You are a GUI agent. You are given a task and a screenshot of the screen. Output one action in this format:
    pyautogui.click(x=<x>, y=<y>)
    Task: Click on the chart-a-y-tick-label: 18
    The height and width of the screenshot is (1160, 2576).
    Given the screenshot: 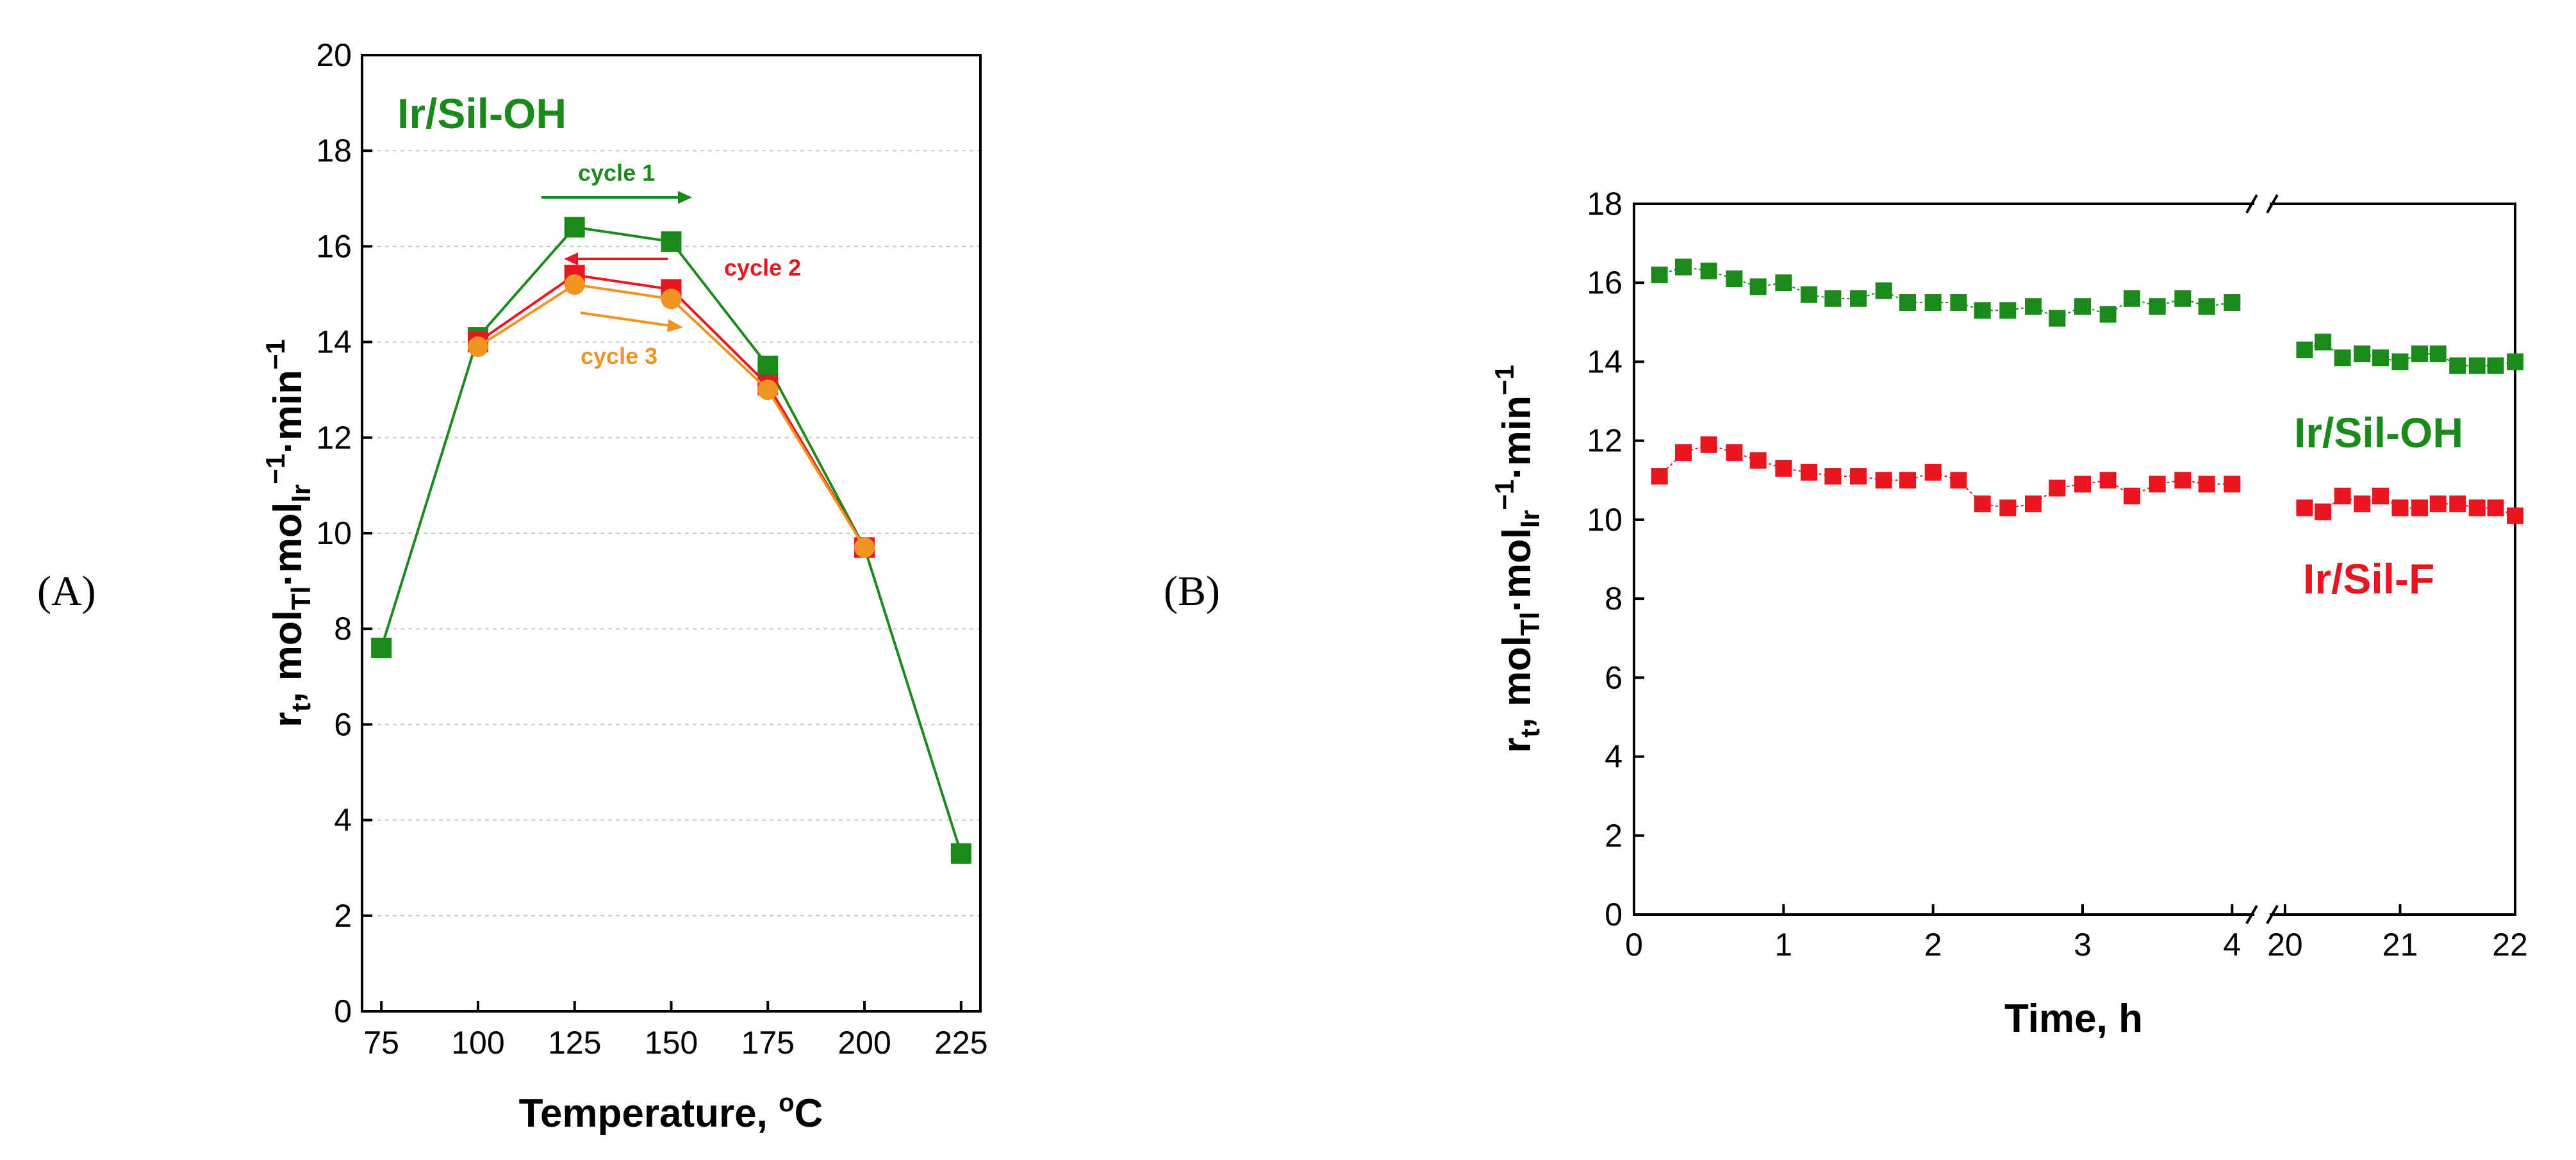 What is the action you would take?
    pyautogui.click(x=334, y=151)
    